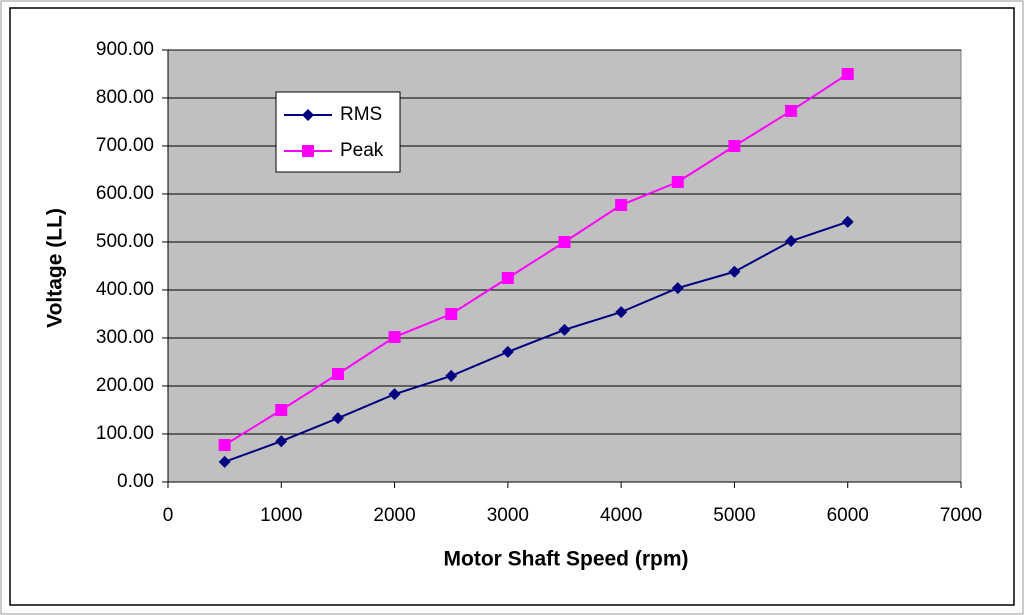 This screenshot has width=1024, height=615. I want to click on y-tick-label: 900.00, so click(125, 49).